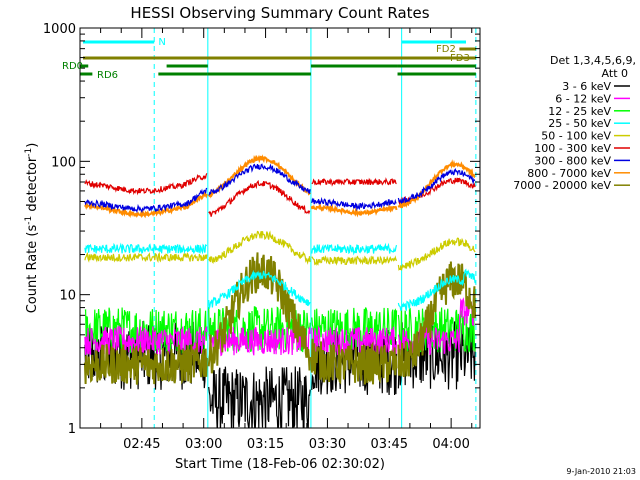  Describe the element at coordinates (327, 444) in the screenshot. I see `x-tick-label: 03:30` at that location.